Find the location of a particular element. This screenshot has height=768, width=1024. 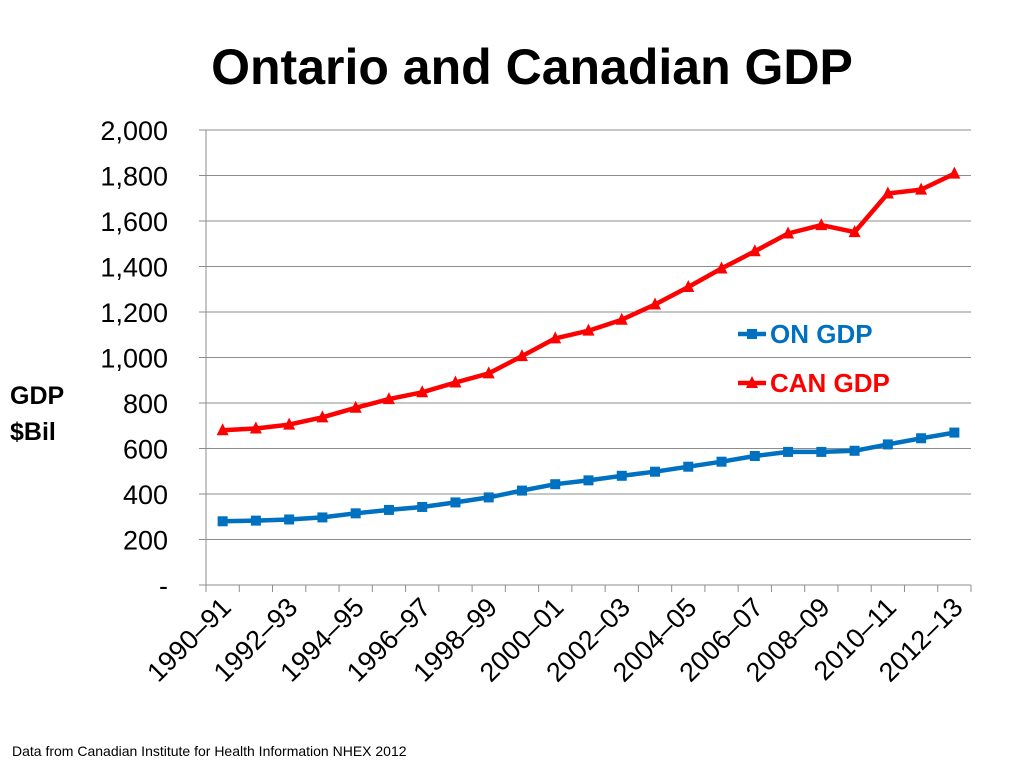

y-tick-label: 2,000 is located at coordinates (134, 131).